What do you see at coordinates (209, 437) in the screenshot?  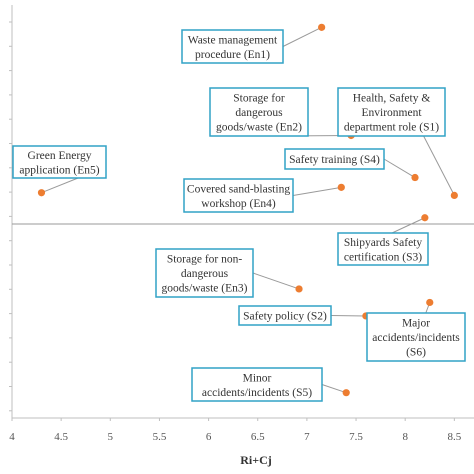 I see `x-tick-label: 6` at bounding box center [209, 437].